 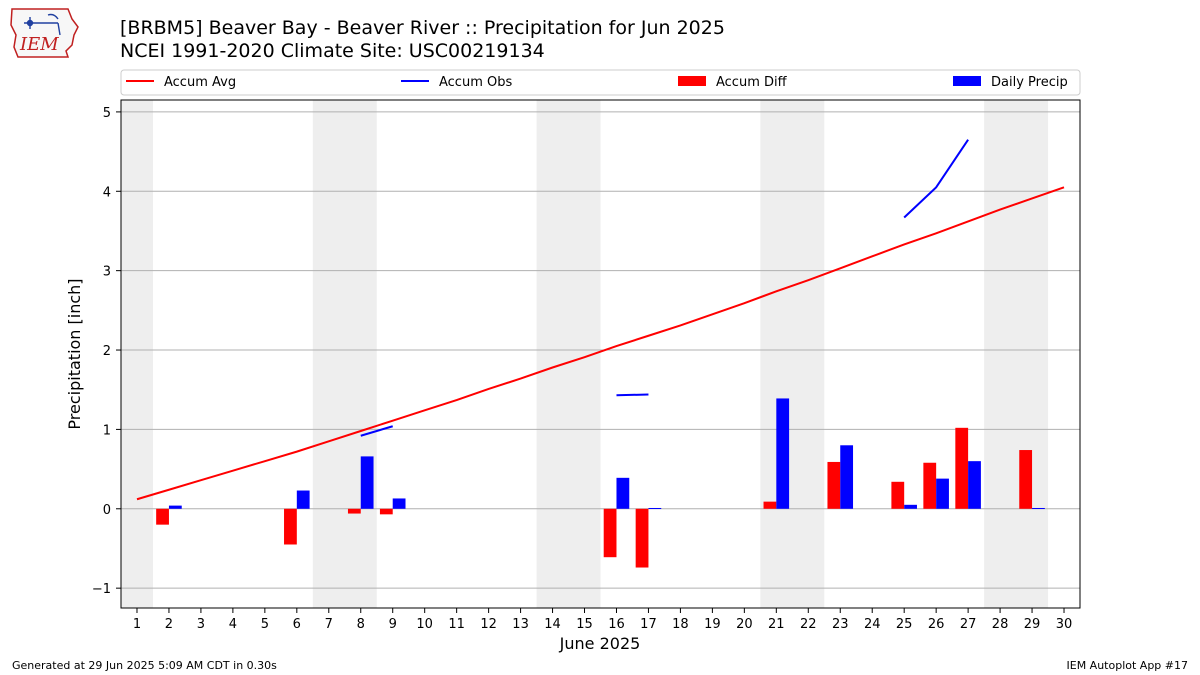 What do you see at coordinates (840, 624) in the screenshot?
I see `x-tick-label: 23` at bounding box center [840, 624].